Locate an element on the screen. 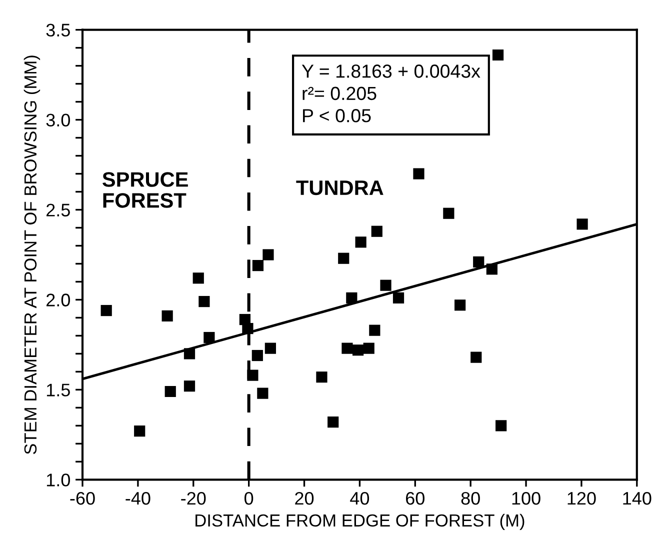 This screenshot has width=660, height=542. x-tick-label: 120 is located at coordinates (582, 498).